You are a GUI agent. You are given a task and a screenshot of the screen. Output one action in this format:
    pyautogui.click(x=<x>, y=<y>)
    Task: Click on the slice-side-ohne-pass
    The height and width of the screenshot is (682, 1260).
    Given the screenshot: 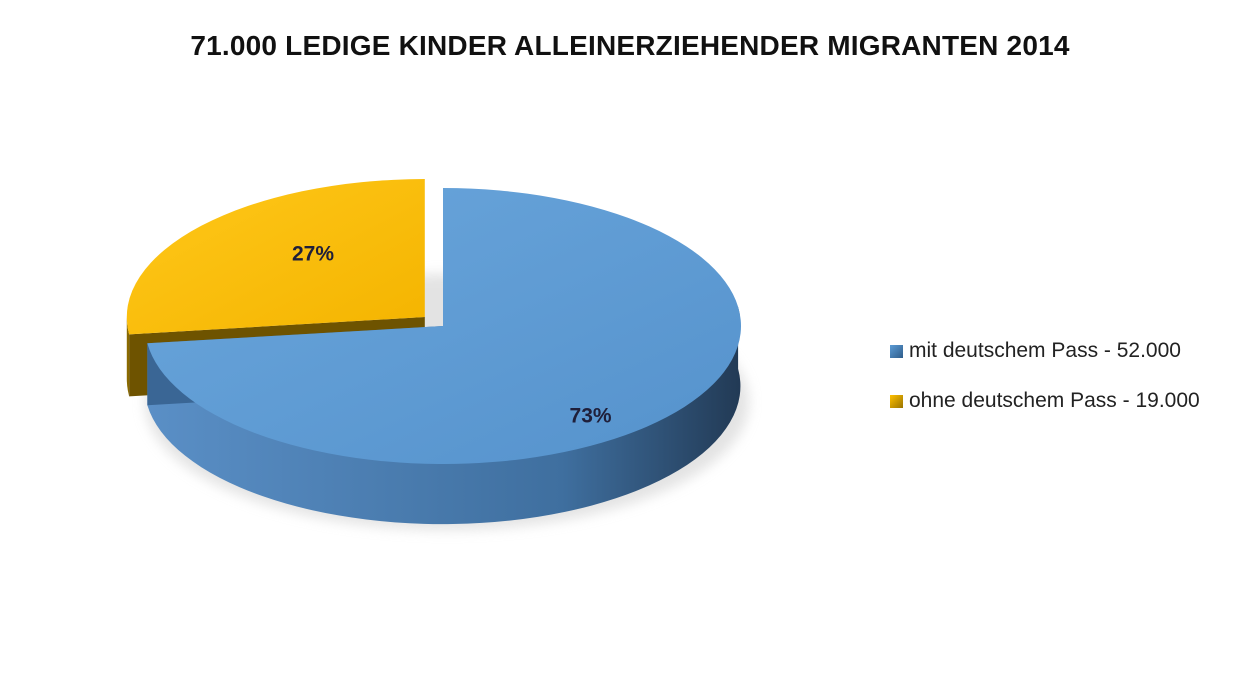 What is the action you would take?
    pyautogui.click(x=128, y=357)
    